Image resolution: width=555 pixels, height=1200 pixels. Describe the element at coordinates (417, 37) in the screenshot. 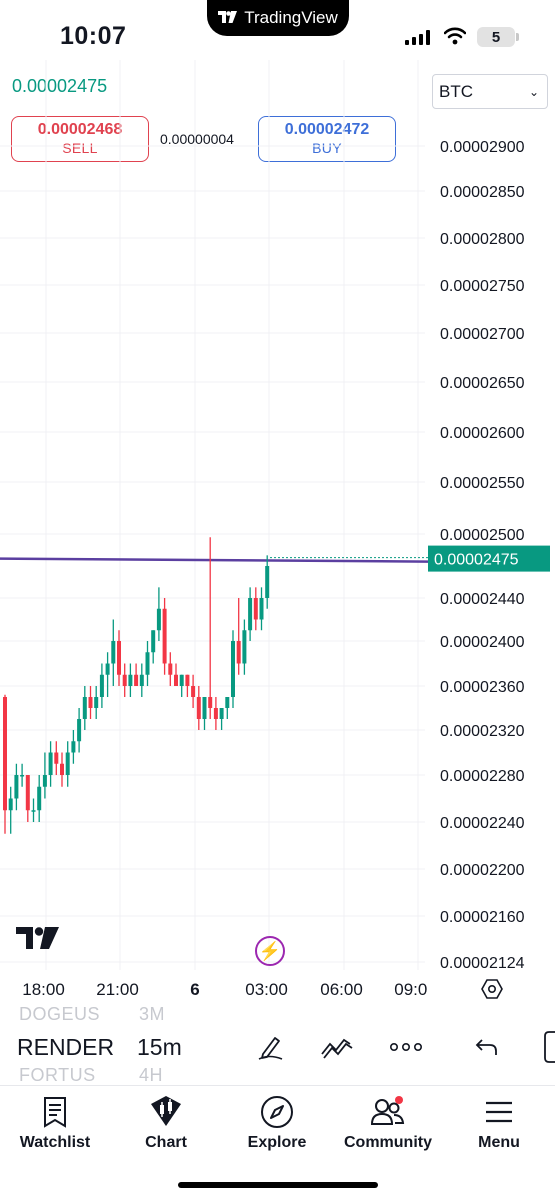

I see `cell-signal-icon` at that location.